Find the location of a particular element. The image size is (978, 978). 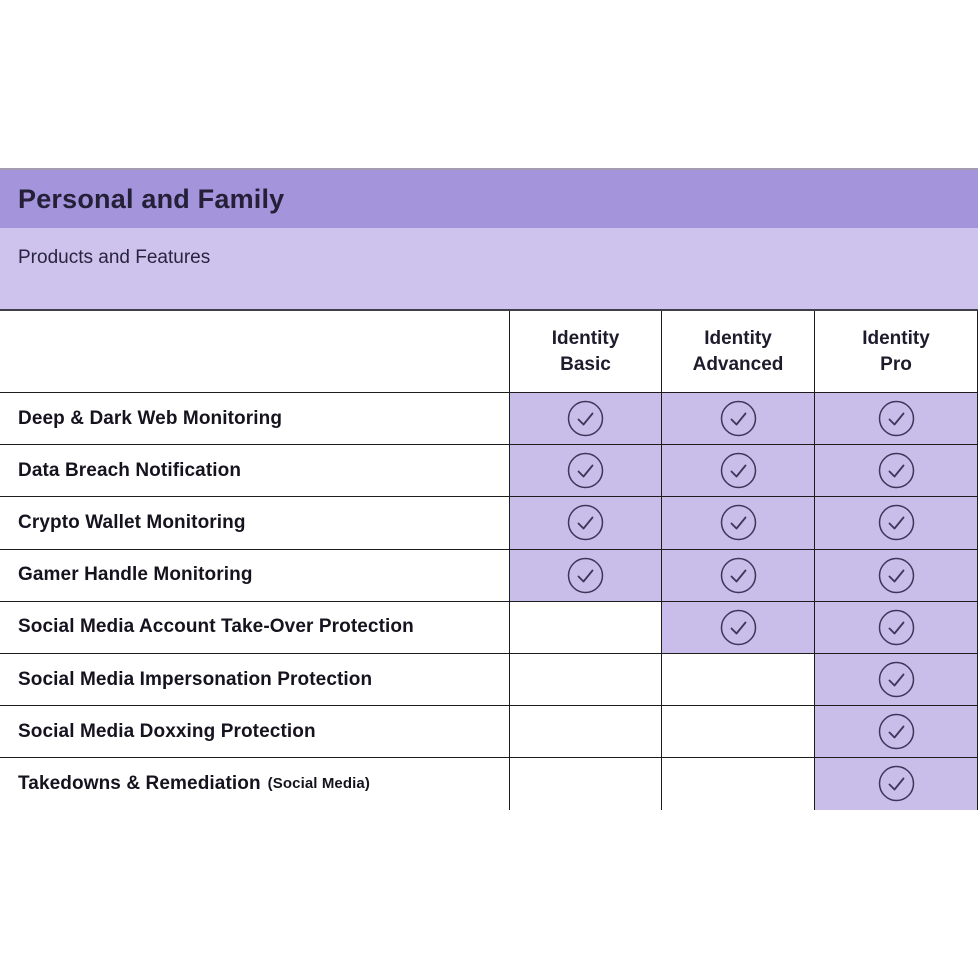

feature-cell: Data Breach Notification is located at coordinates (254, 470).